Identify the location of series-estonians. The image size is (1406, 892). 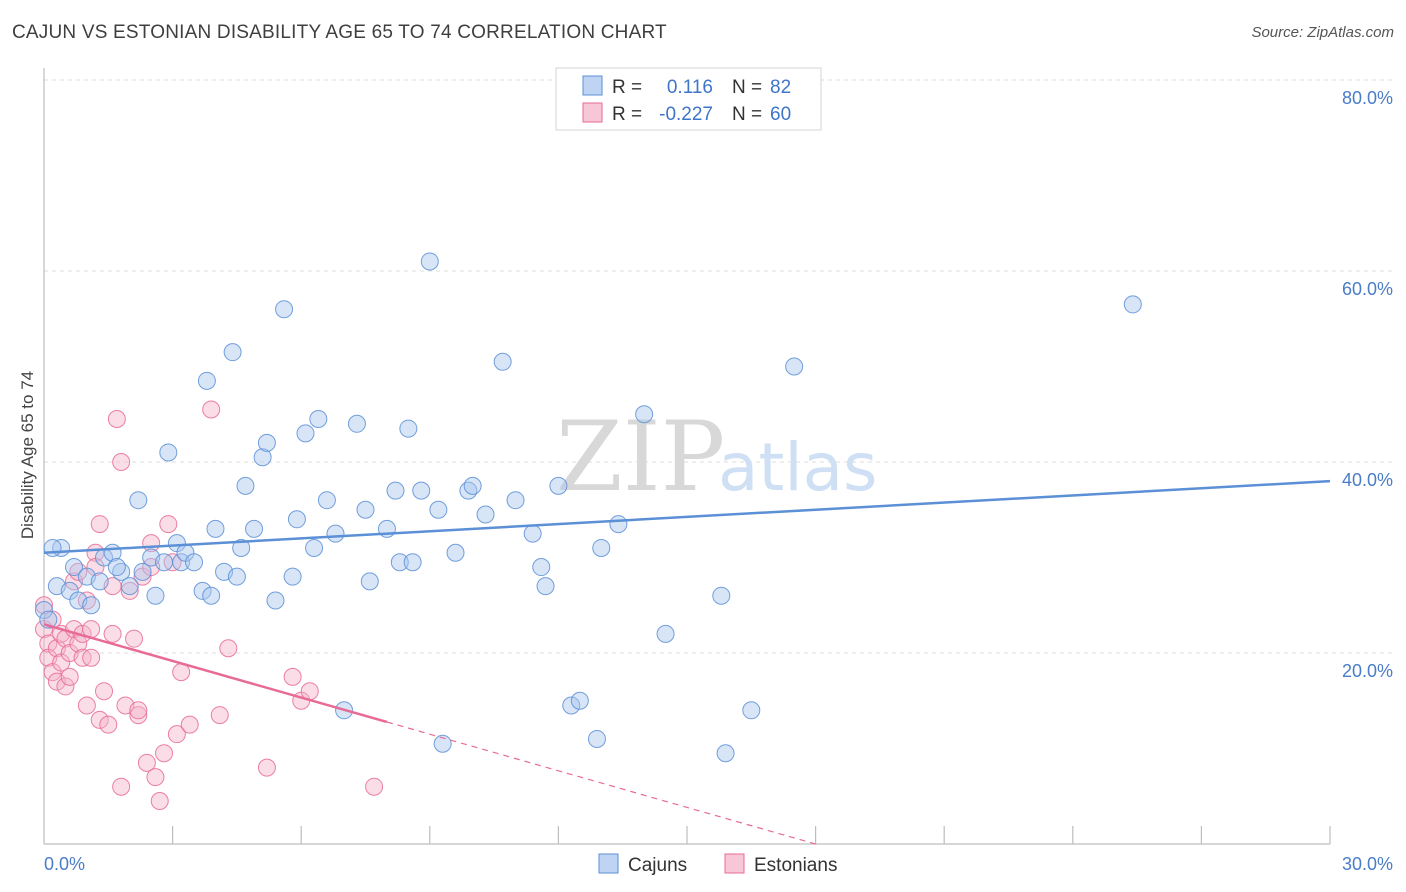
(209, 605).